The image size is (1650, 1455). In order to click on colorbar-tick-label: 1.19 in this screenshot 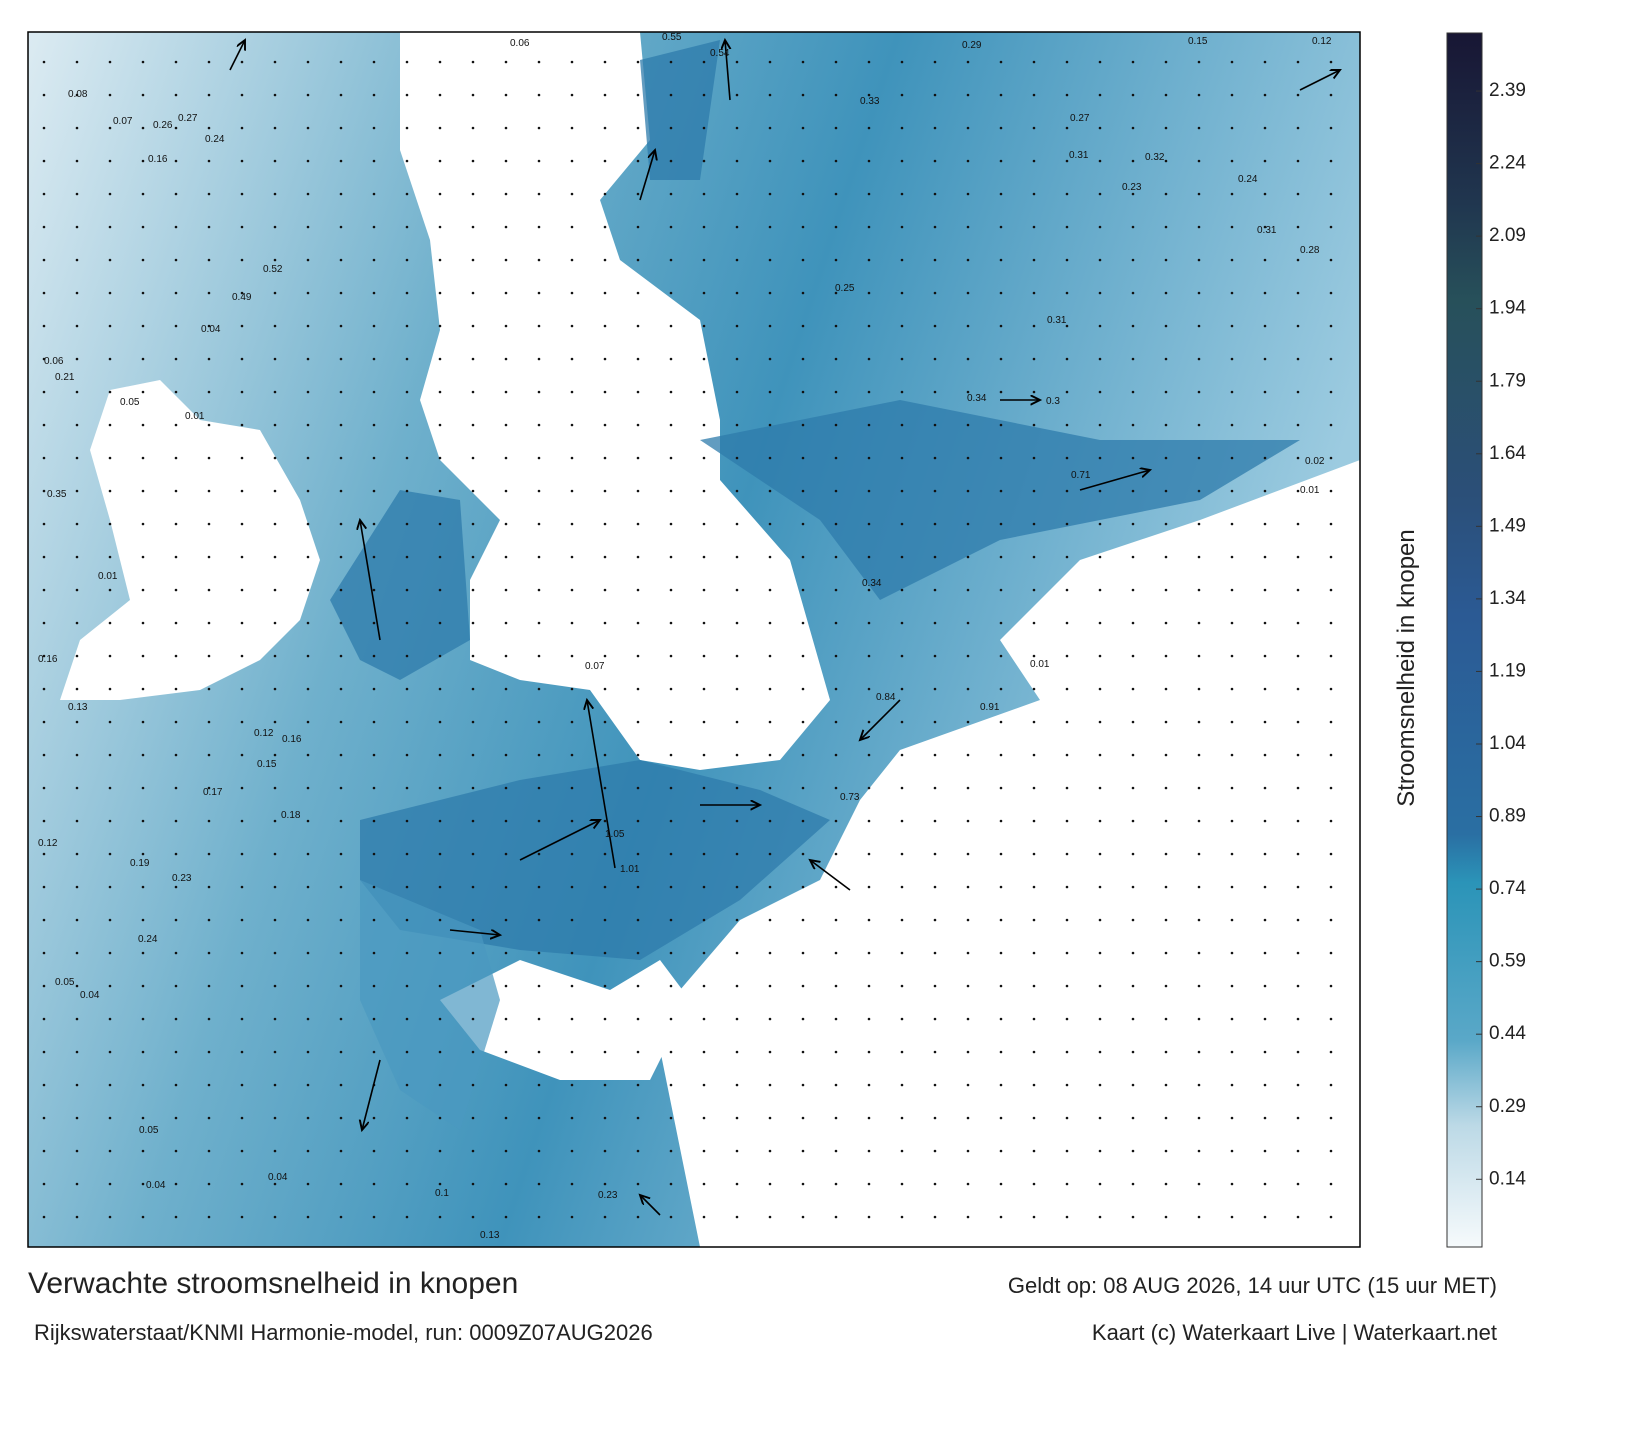, I will do `click(1507, 670)`.